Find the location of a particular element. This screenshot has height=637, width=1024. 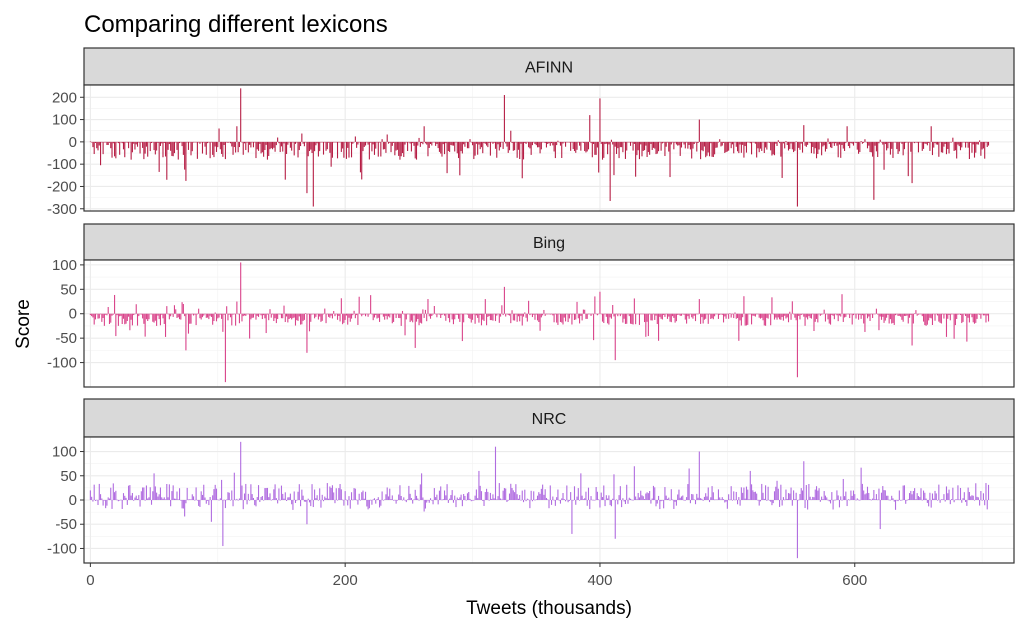

y-tick-label: 200 is located at coordinates (64, 97).